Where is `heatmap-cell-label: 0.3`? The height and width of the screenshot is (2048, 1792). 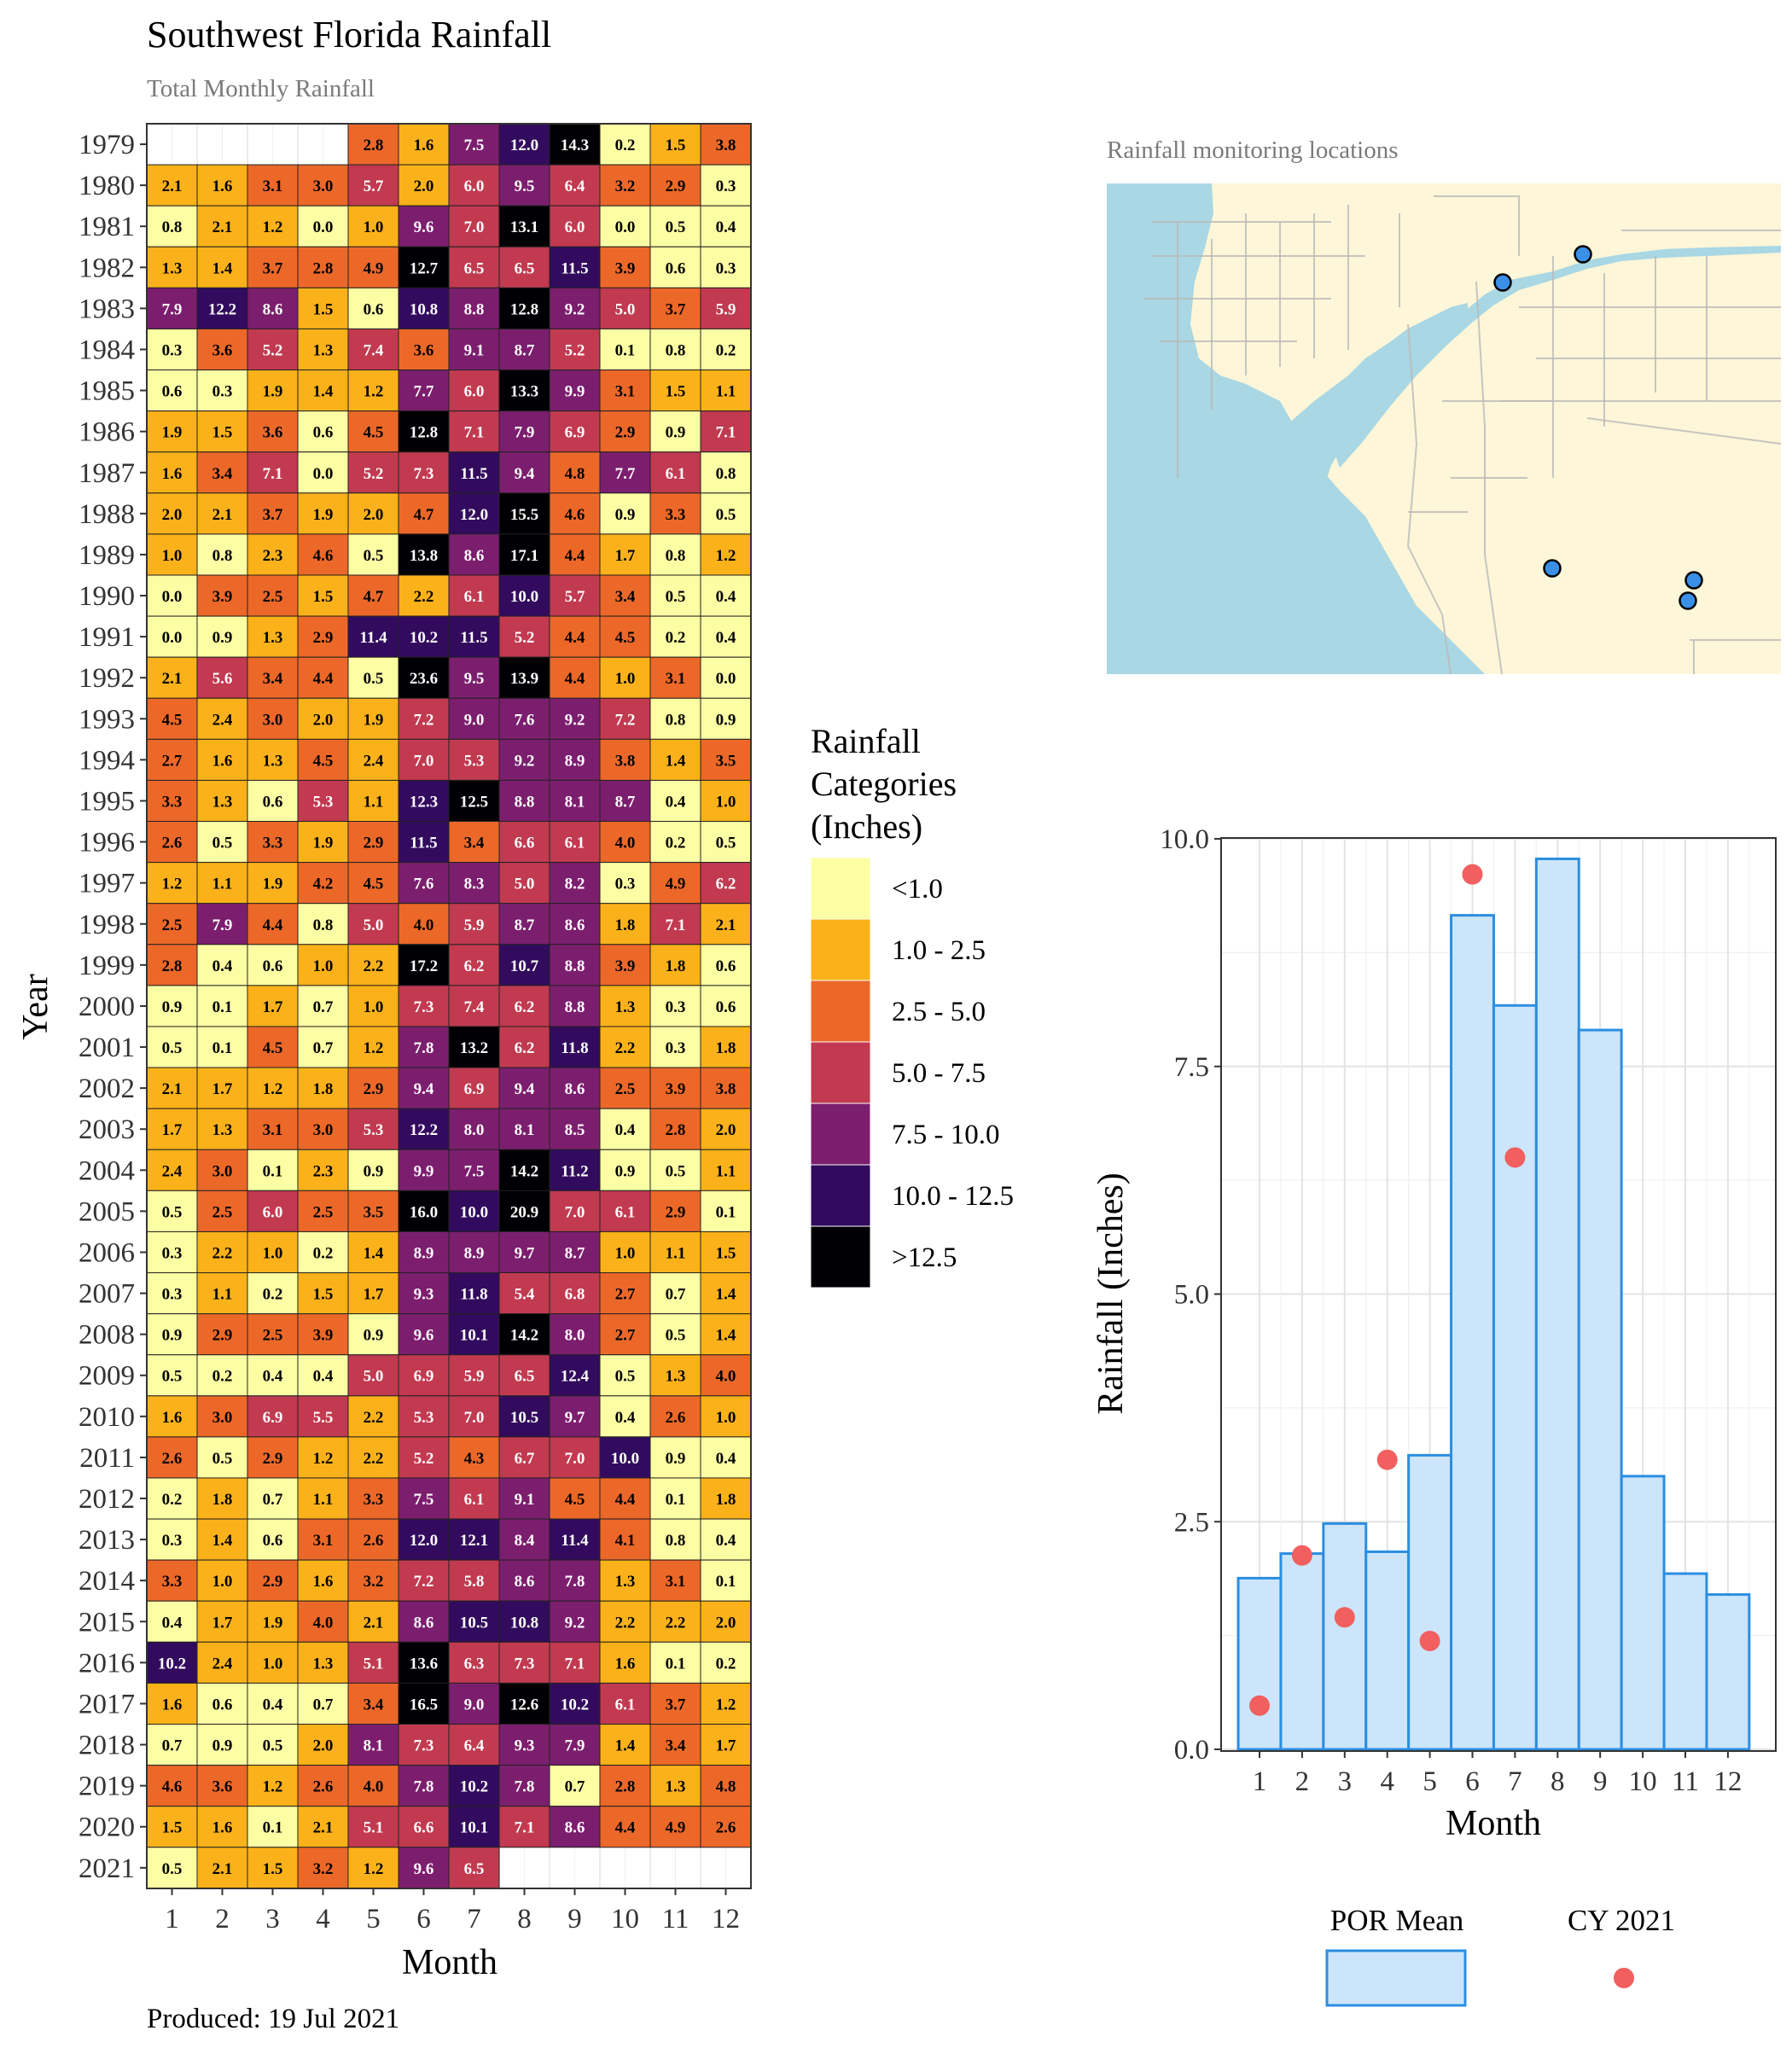 heatmap-cell-label: 0.3 is located at coordinates (726, 186).